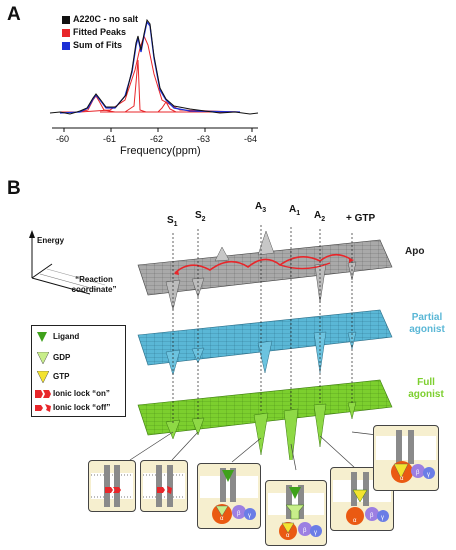  Describe the element at coordinates (251, 139) in the screenshot. I see `x-tick-label: -64` at that location.